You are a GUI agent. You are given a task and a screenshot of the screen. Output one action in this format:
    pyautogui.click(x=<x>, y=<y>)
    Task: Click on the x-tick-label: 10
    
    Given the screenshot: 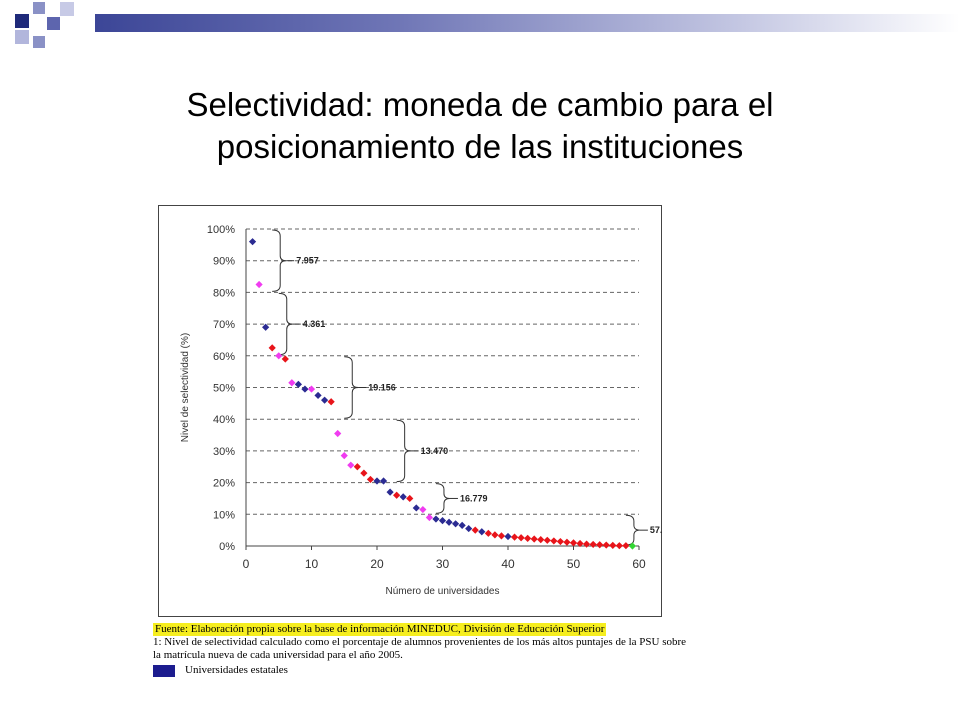 What is the action you would take?
    pyautogui.click(x=312, y=564)
    